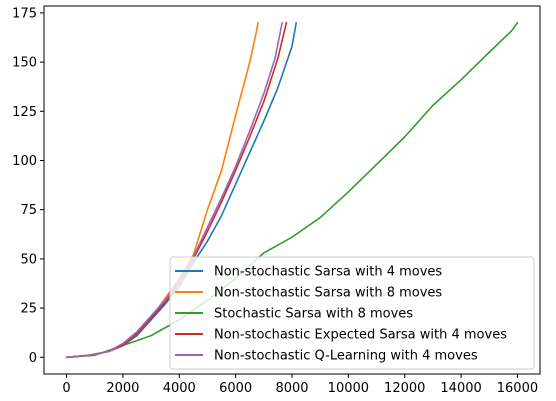 Image resolution: width=556 pixels, height=401 pixels. Describe the element at coordinates (460, 388) in the screenshot. I see `x-tick-label: 14000` at that location.